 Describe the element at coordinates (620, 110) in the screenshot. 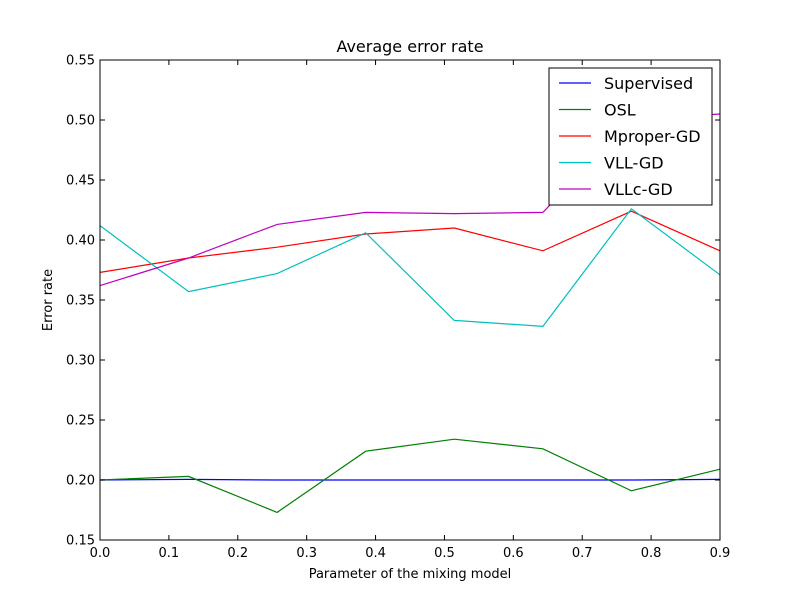

I see `legend-label-osl: OSL` at that location.